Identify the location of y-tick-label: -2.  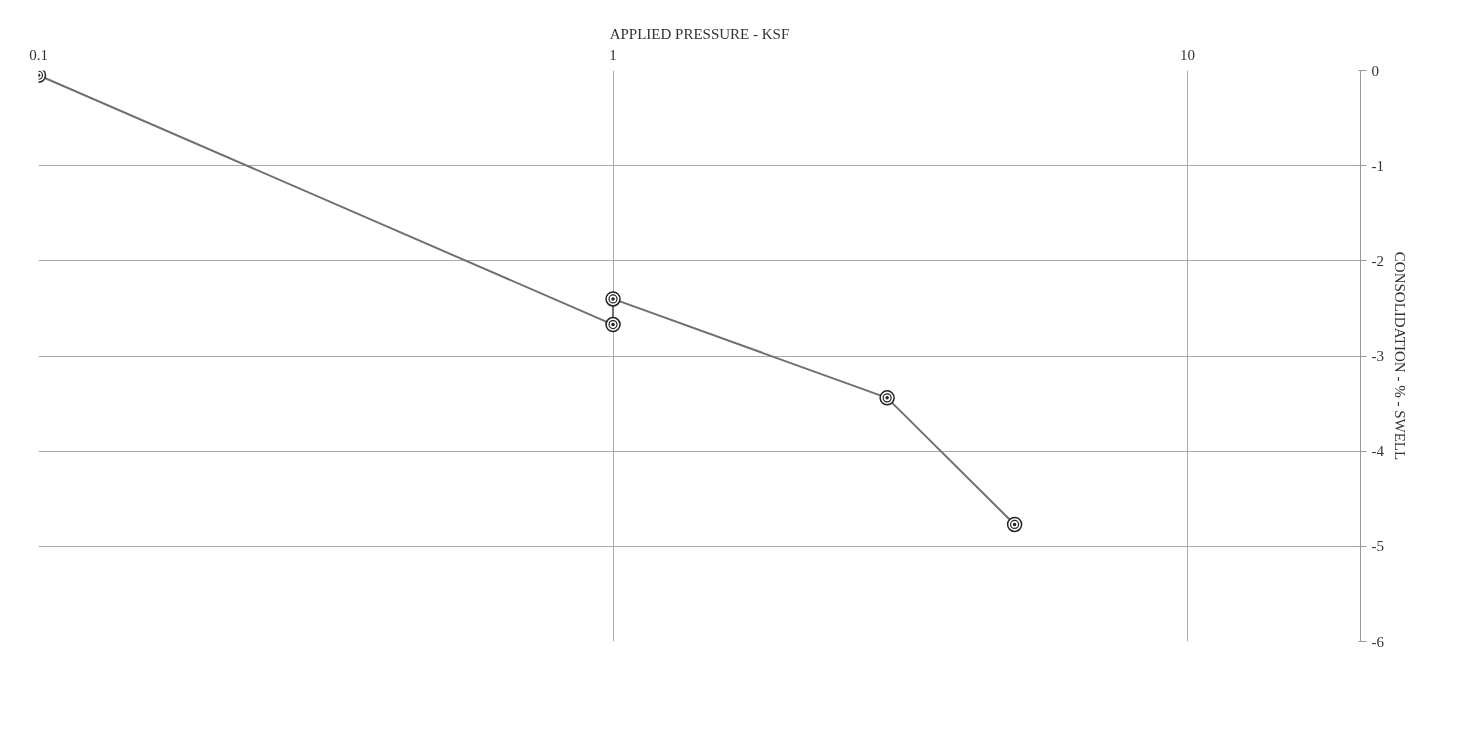
(1377, 260).